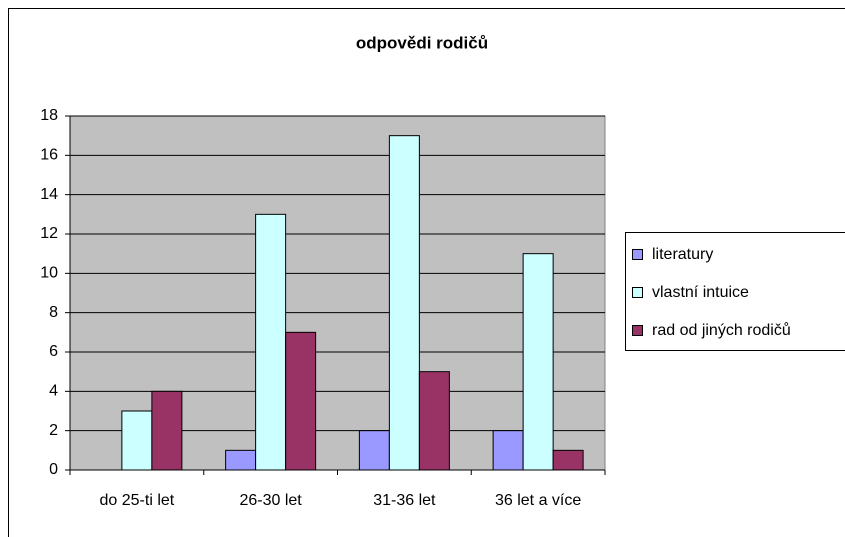 The width and height of the screenshot is (845, 537). What do you see at coordinates (53, 391) in the screenshot?
I see `y-tick-label: 4` at bounding box center [53, 391].